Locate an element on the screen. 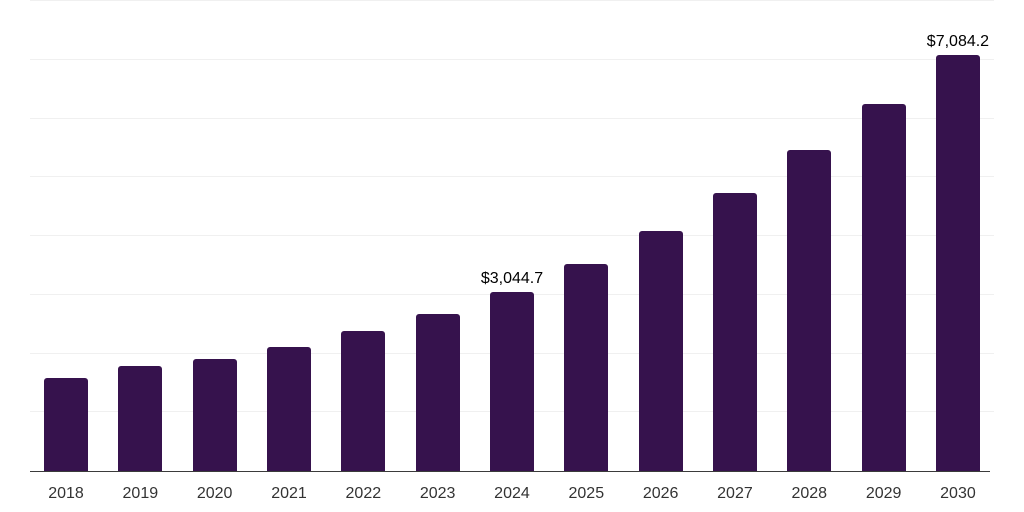 Image resolution: width=1024 pixels, height=512 pixels. bar-column-2024: $3,044.7 2024 is located at coordinates (512, 251).